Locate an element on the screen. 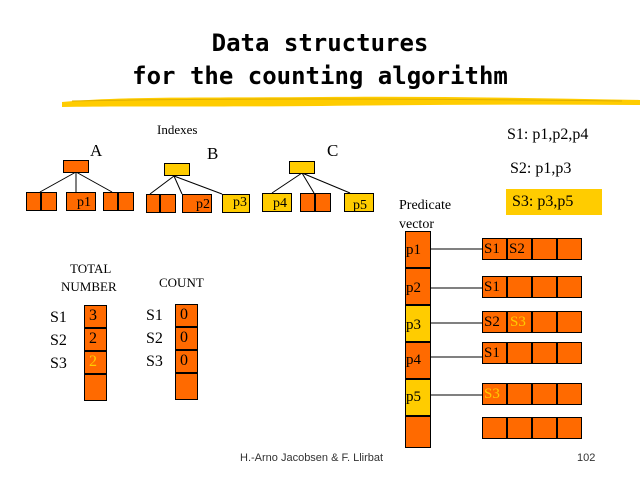  tree-c-root-node is located at coordinates (302, 167).